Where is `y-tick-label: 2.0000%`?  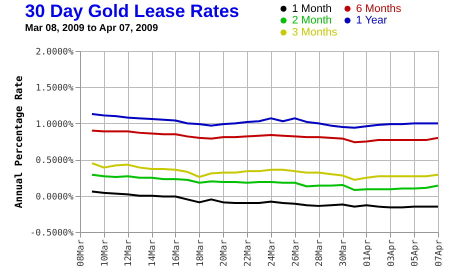 y-tick-label: 2.0000% is located at coordinates (55, 53).